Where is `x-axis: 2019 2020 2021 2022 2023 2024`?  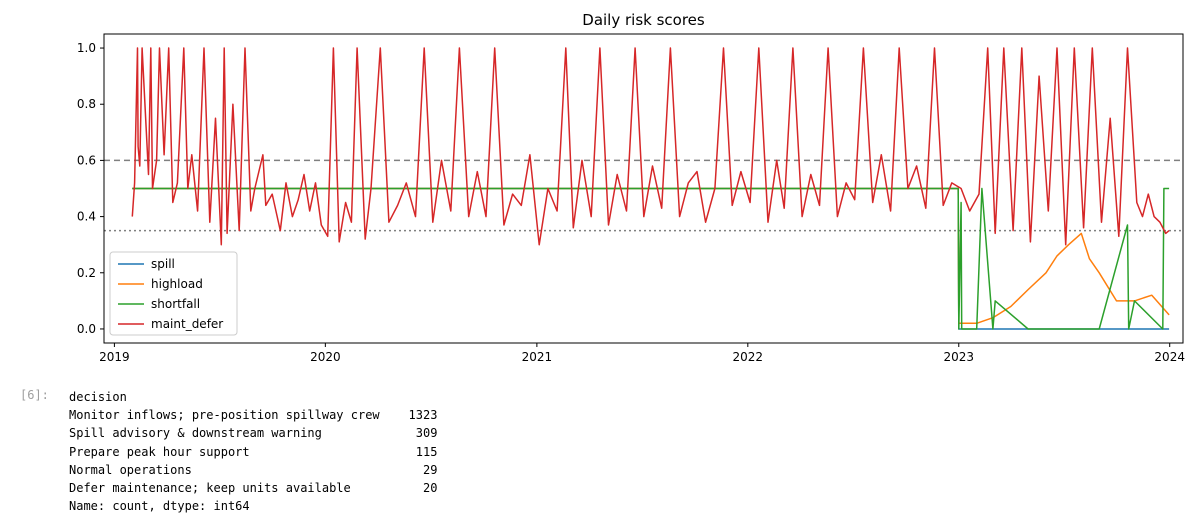 x-axis: 2019 2020 2021 2022 2023 2024 is located at coordinates (642, 353).